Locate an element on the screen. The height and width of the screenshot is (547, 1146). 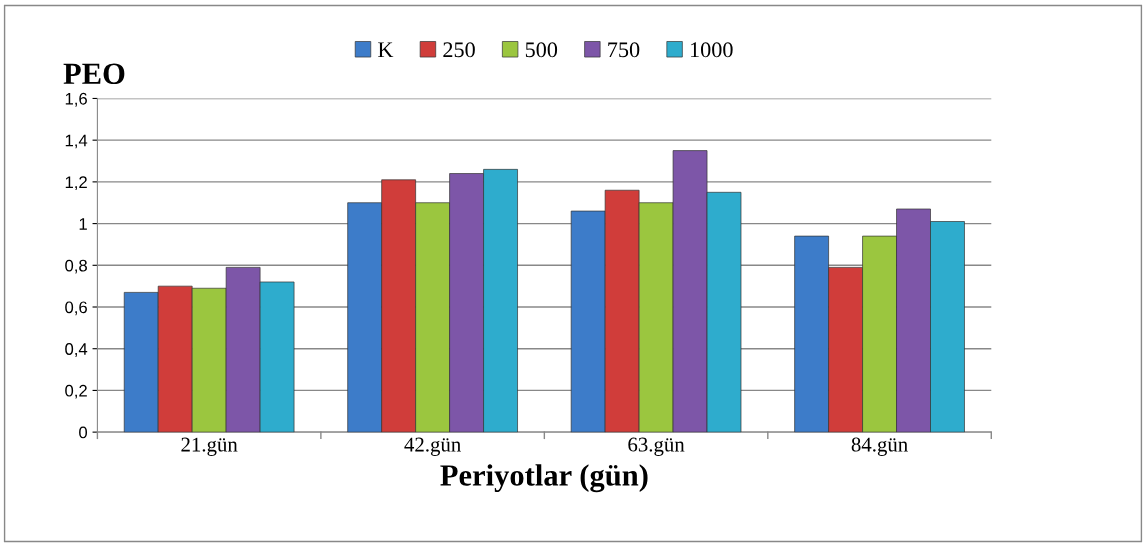
x-axis-title: Periyotlar (gün) is located at coordinates (544, 478).